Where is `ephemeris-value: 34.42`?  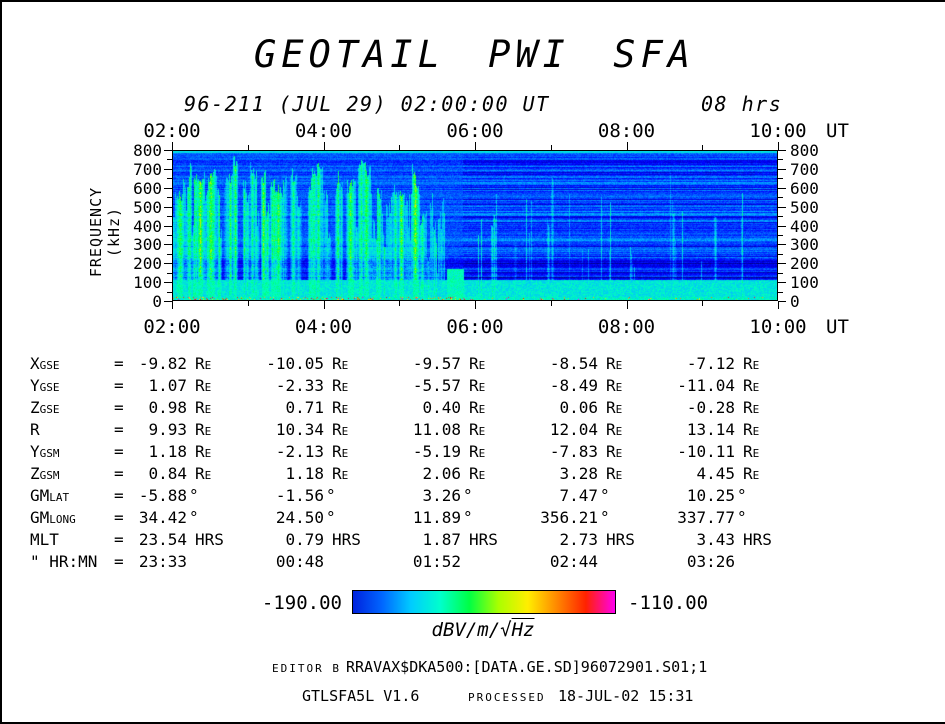 ephemeris-value: 34.42 is located at coordinates (162, 517).